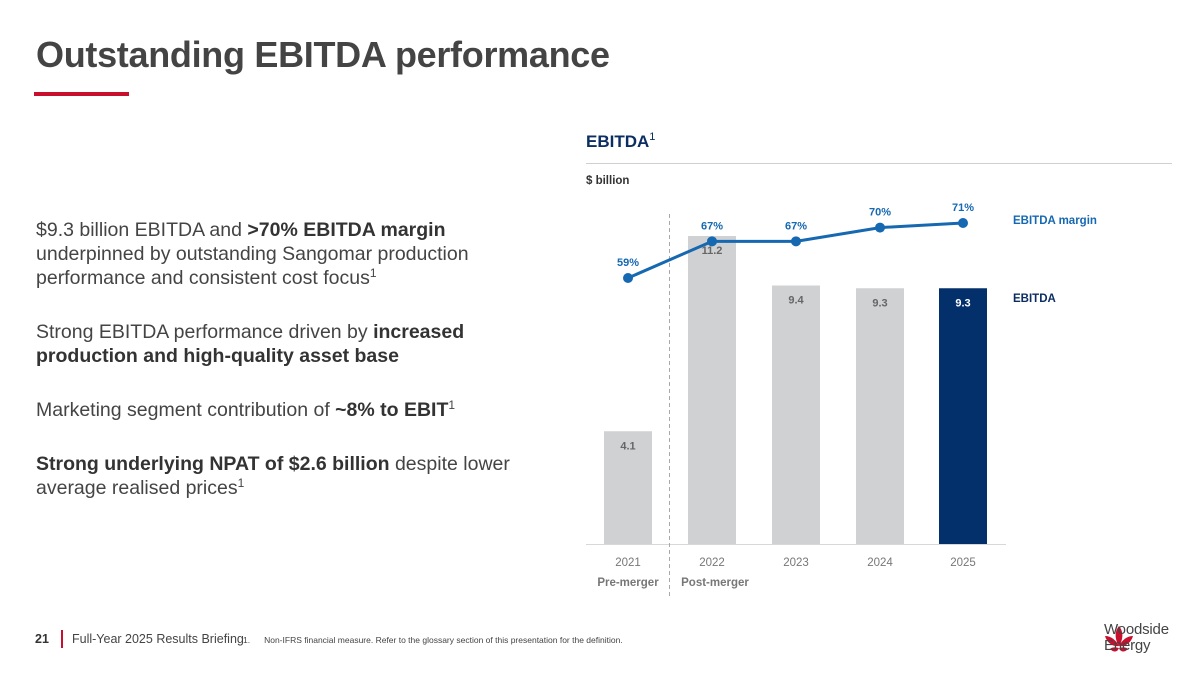 The width and height of the screenshot is (1200, 675). I want to click on bar-label: 4.1, so click(627, 446).